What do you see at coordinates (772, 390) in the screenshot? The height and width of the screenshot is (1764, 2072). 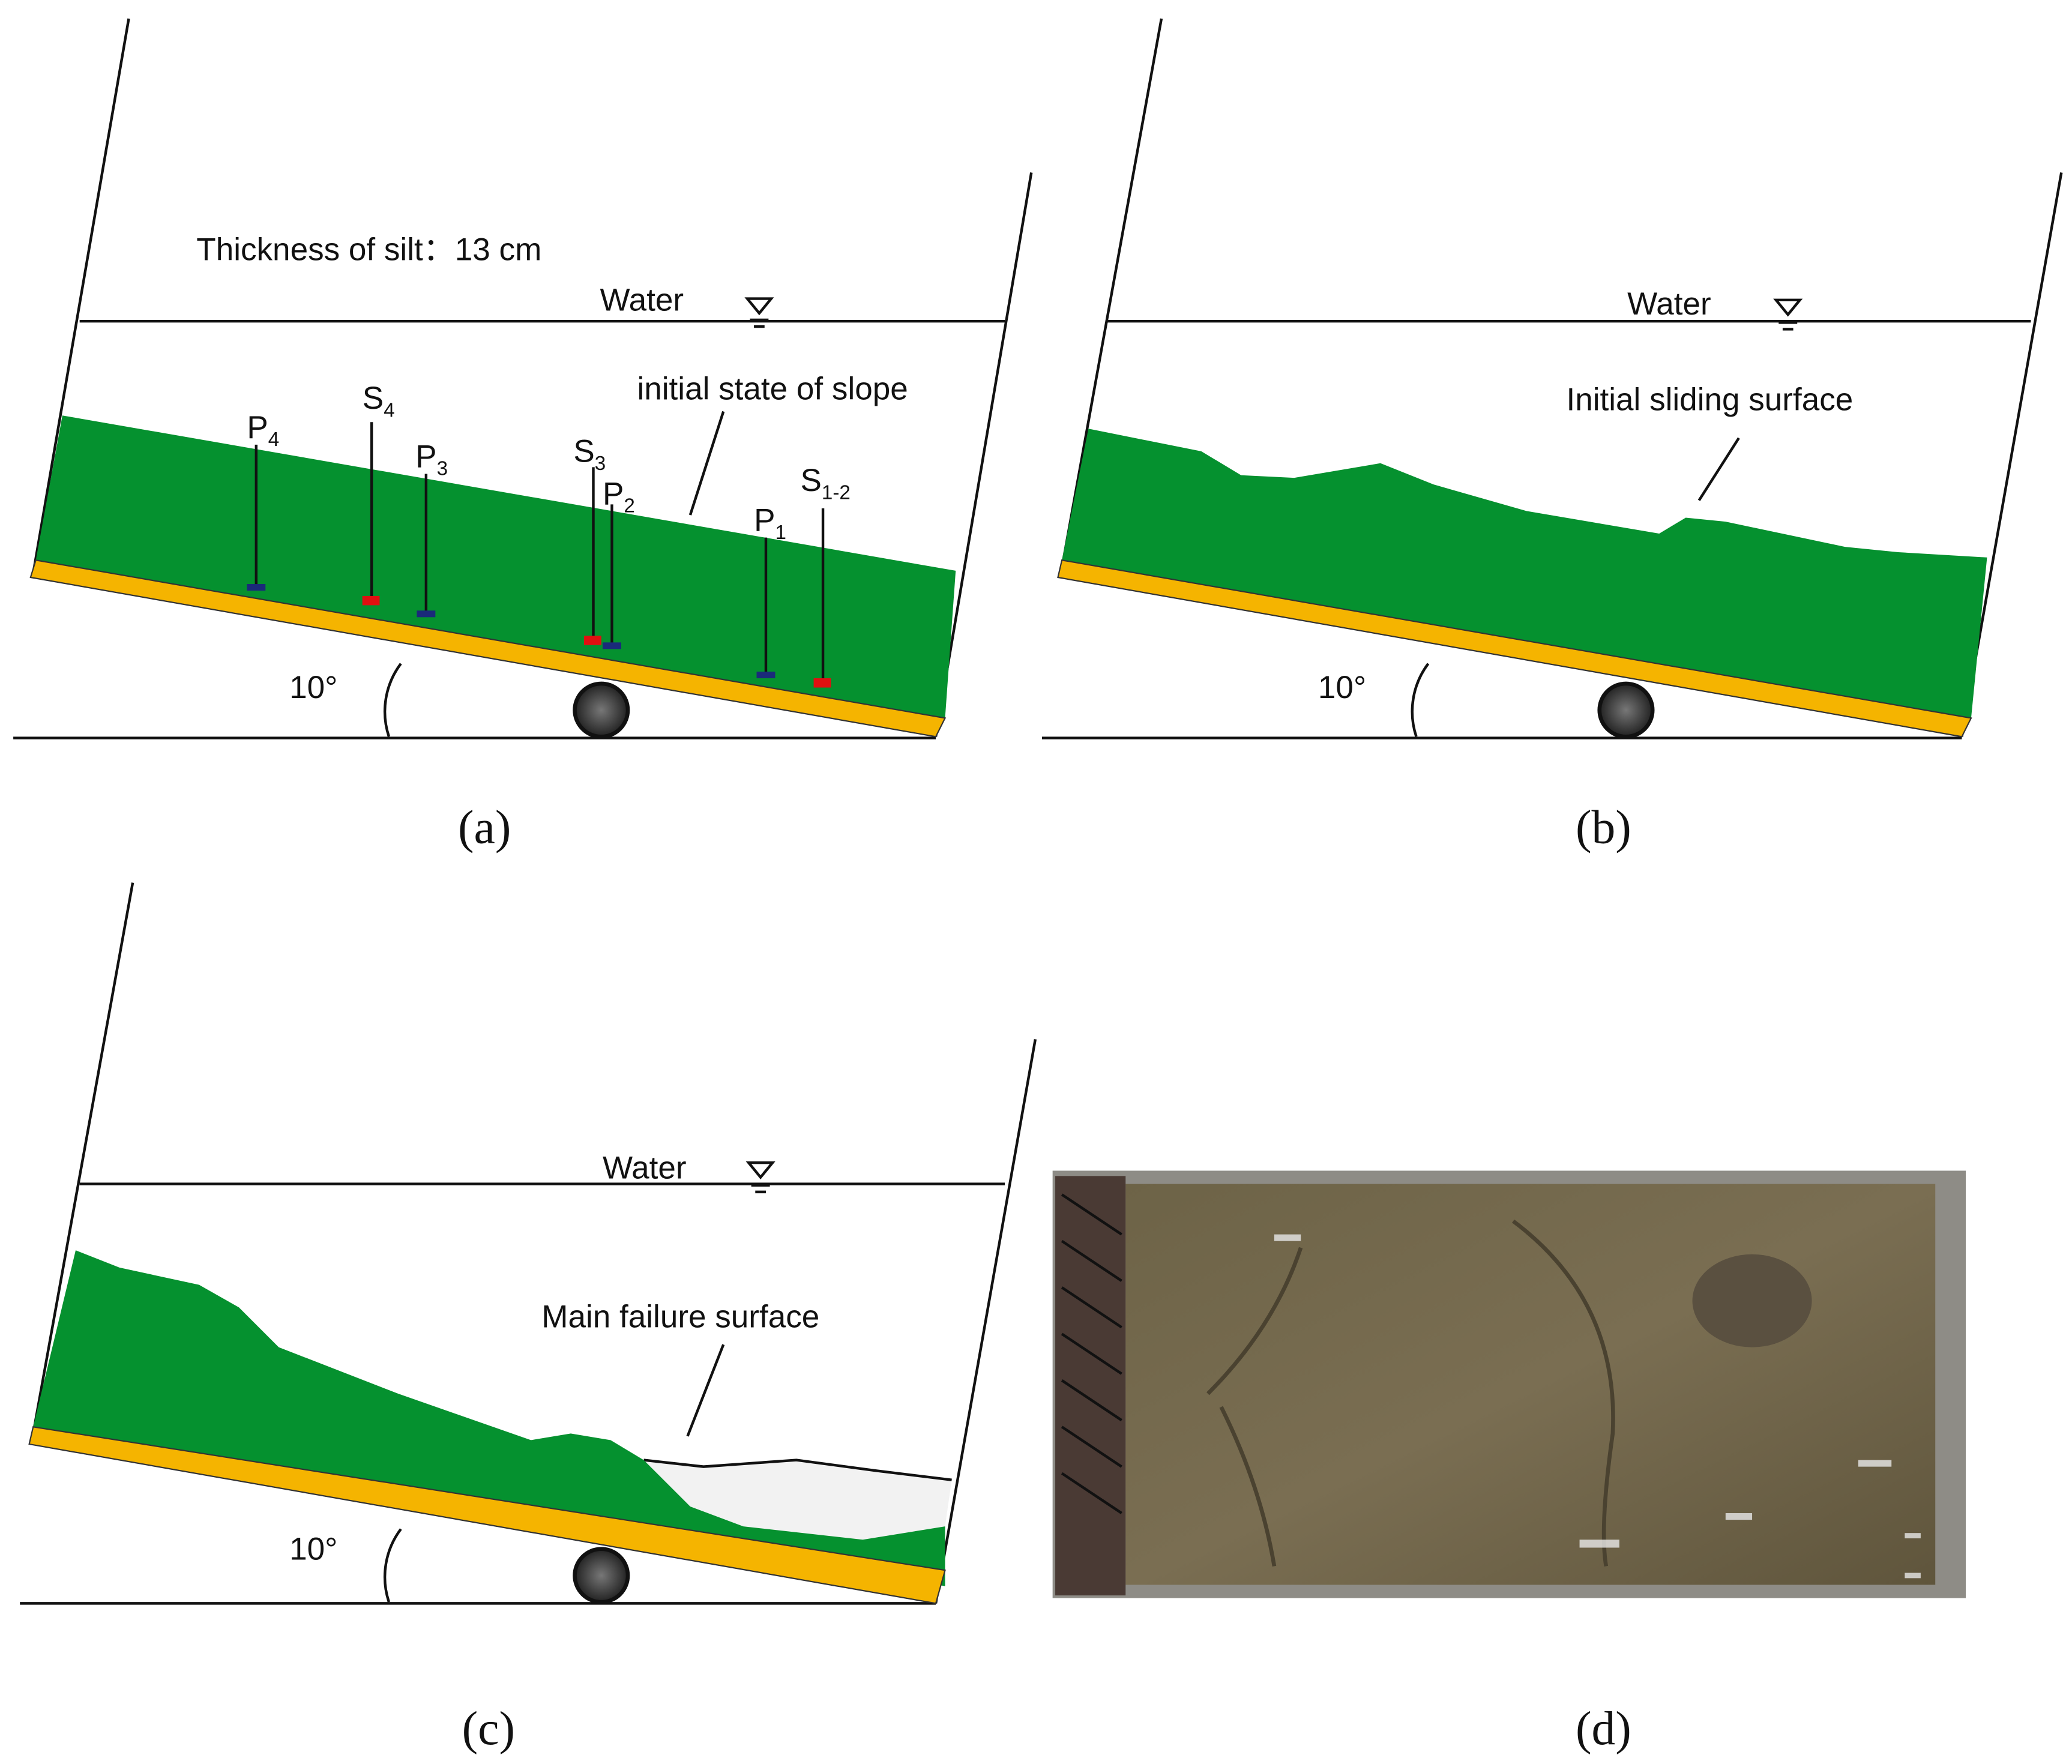 I see `annotation: initial state of slope` at bounding box center [772, 390].